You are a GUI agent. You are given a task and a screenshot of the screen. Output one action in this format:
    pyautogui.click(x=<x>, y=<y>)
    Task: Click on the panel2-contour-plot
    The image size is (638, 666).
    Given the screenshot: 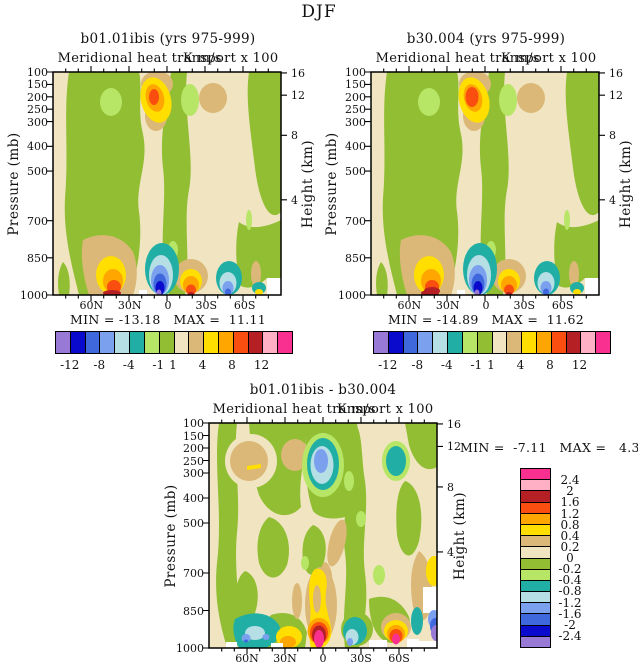 What is the action you would take?
    pyautogui.click(x=485, y=183)
    